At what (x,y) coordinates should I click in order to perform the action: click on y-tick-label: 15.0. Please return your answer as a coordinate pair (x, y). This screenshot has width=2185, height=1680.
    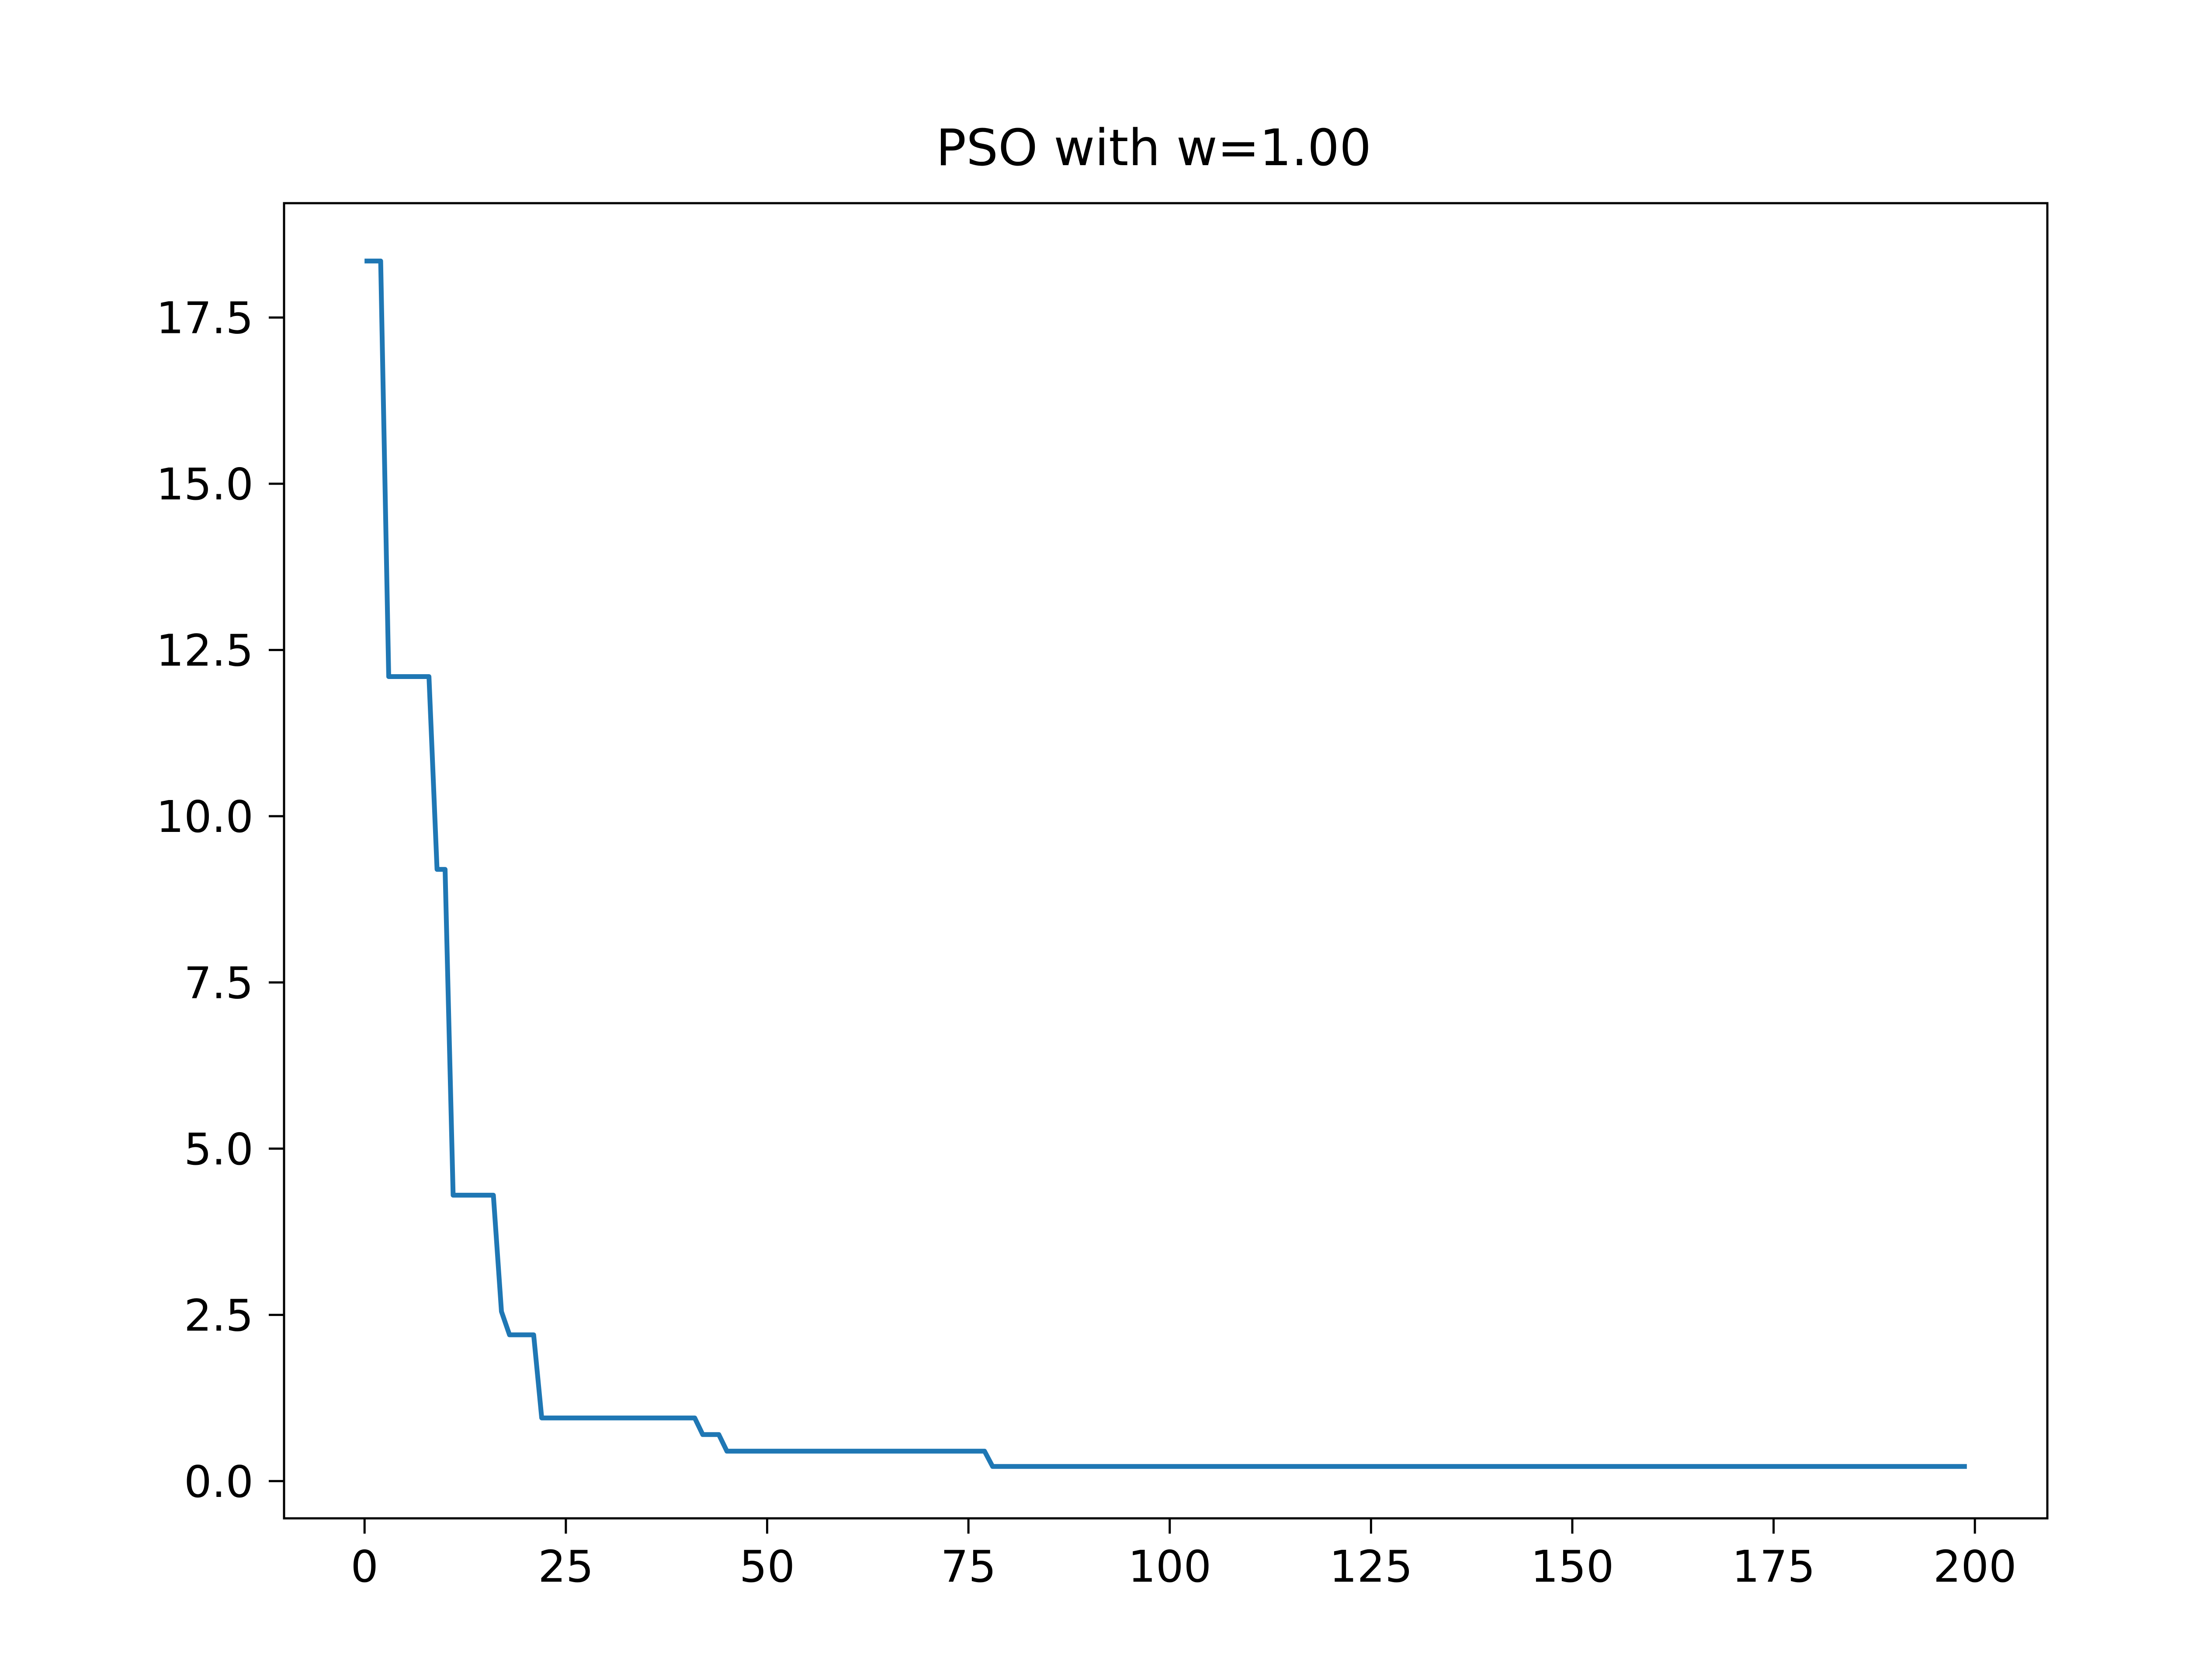
    Looking at the image, I should click on (205, 485).